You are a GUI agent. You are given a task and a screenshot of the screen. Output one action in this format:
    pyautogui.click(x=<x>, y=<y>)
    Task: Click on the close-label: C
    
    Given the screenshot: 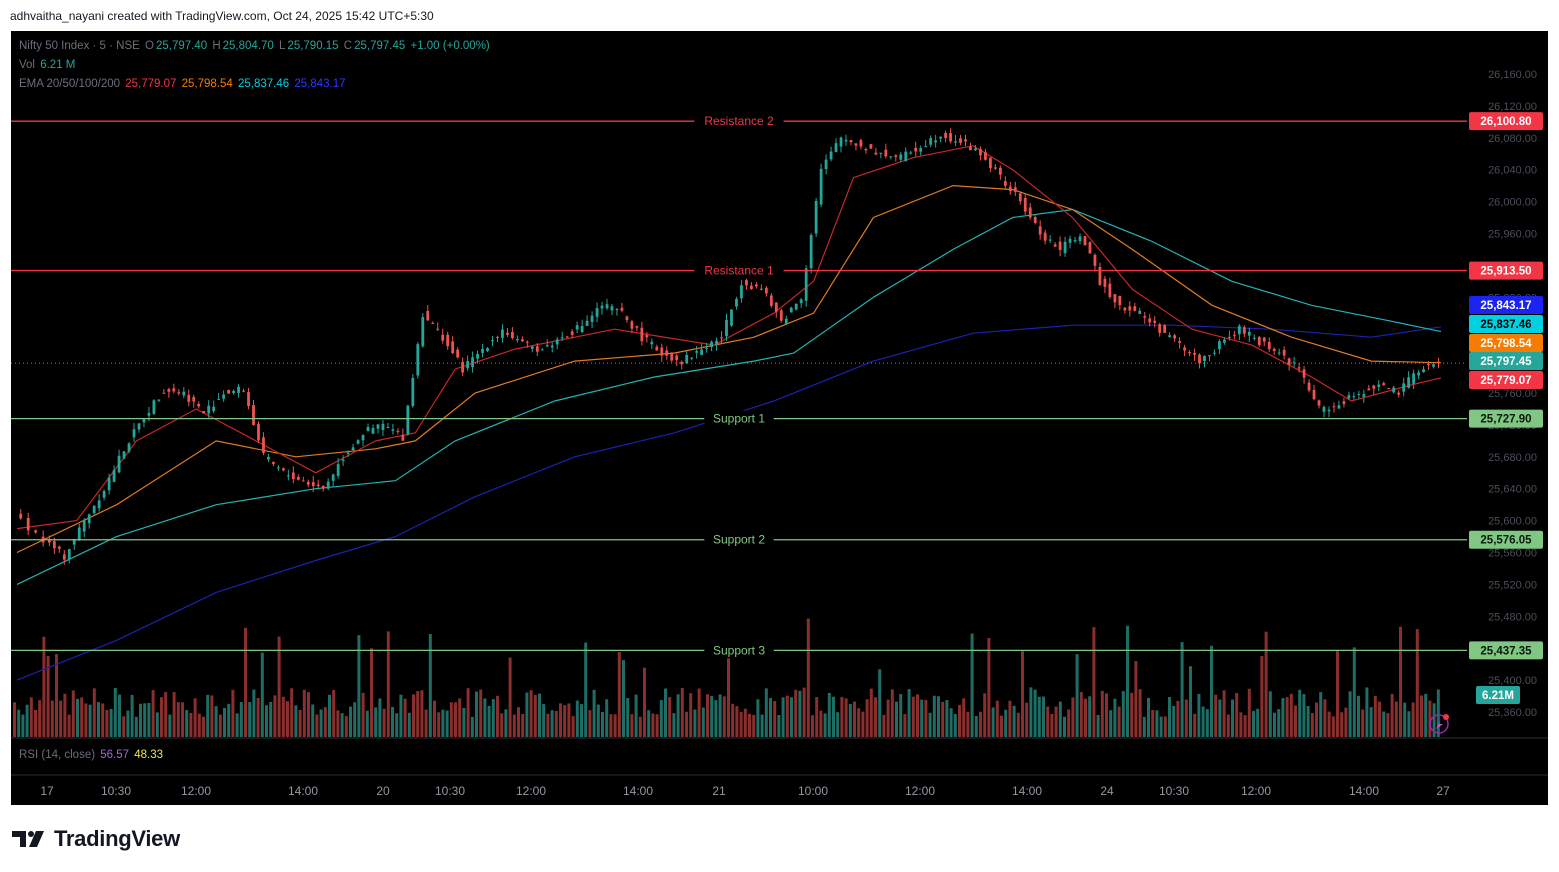 What is the action you would take?
    pyautogui.click(x=348, y=46)
    